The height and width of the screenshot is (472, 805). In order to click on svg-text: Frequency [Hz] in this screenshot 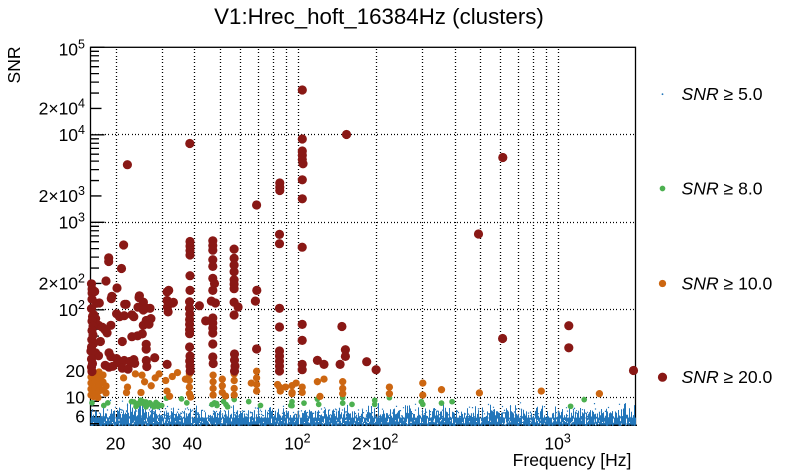, I will do `click(572, 460)`.